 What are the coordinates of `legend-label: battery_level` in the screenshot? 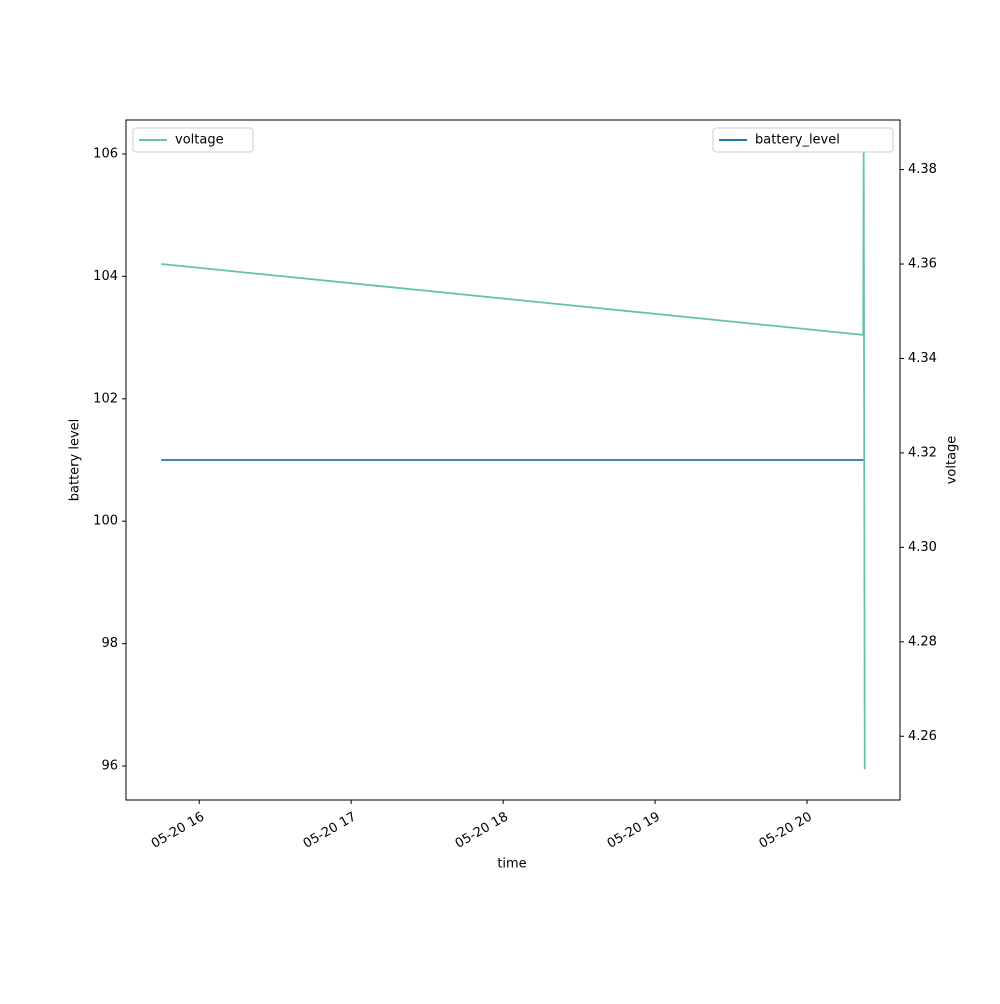 It's located at (797, 140).